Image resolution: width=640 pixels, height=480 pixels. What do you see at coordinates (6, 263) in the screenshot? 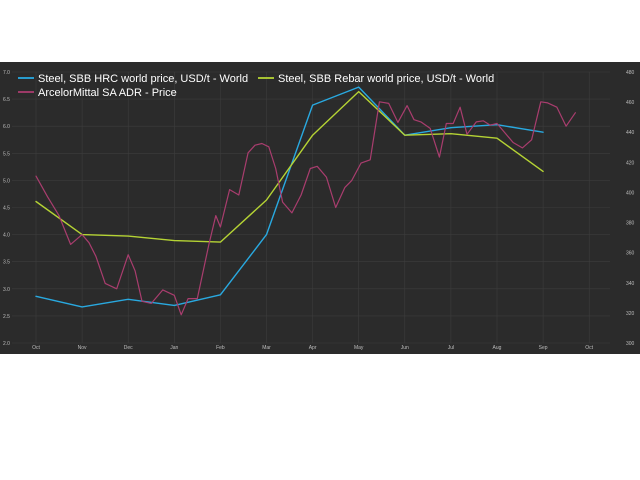
I see `y-left-tick-label: 3.5` at bounding box center [6, 263].